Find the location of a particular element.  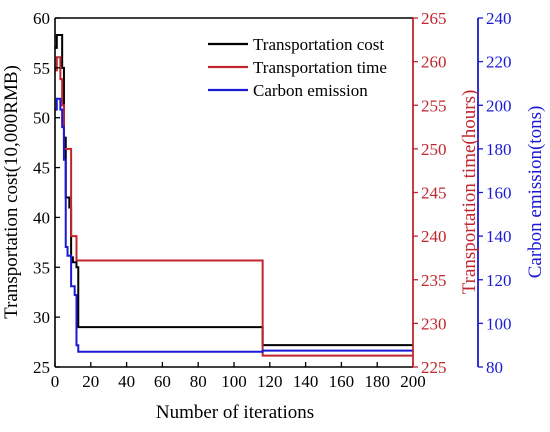

left-y-tick-label: 45 is located at coordinates (41, 168).